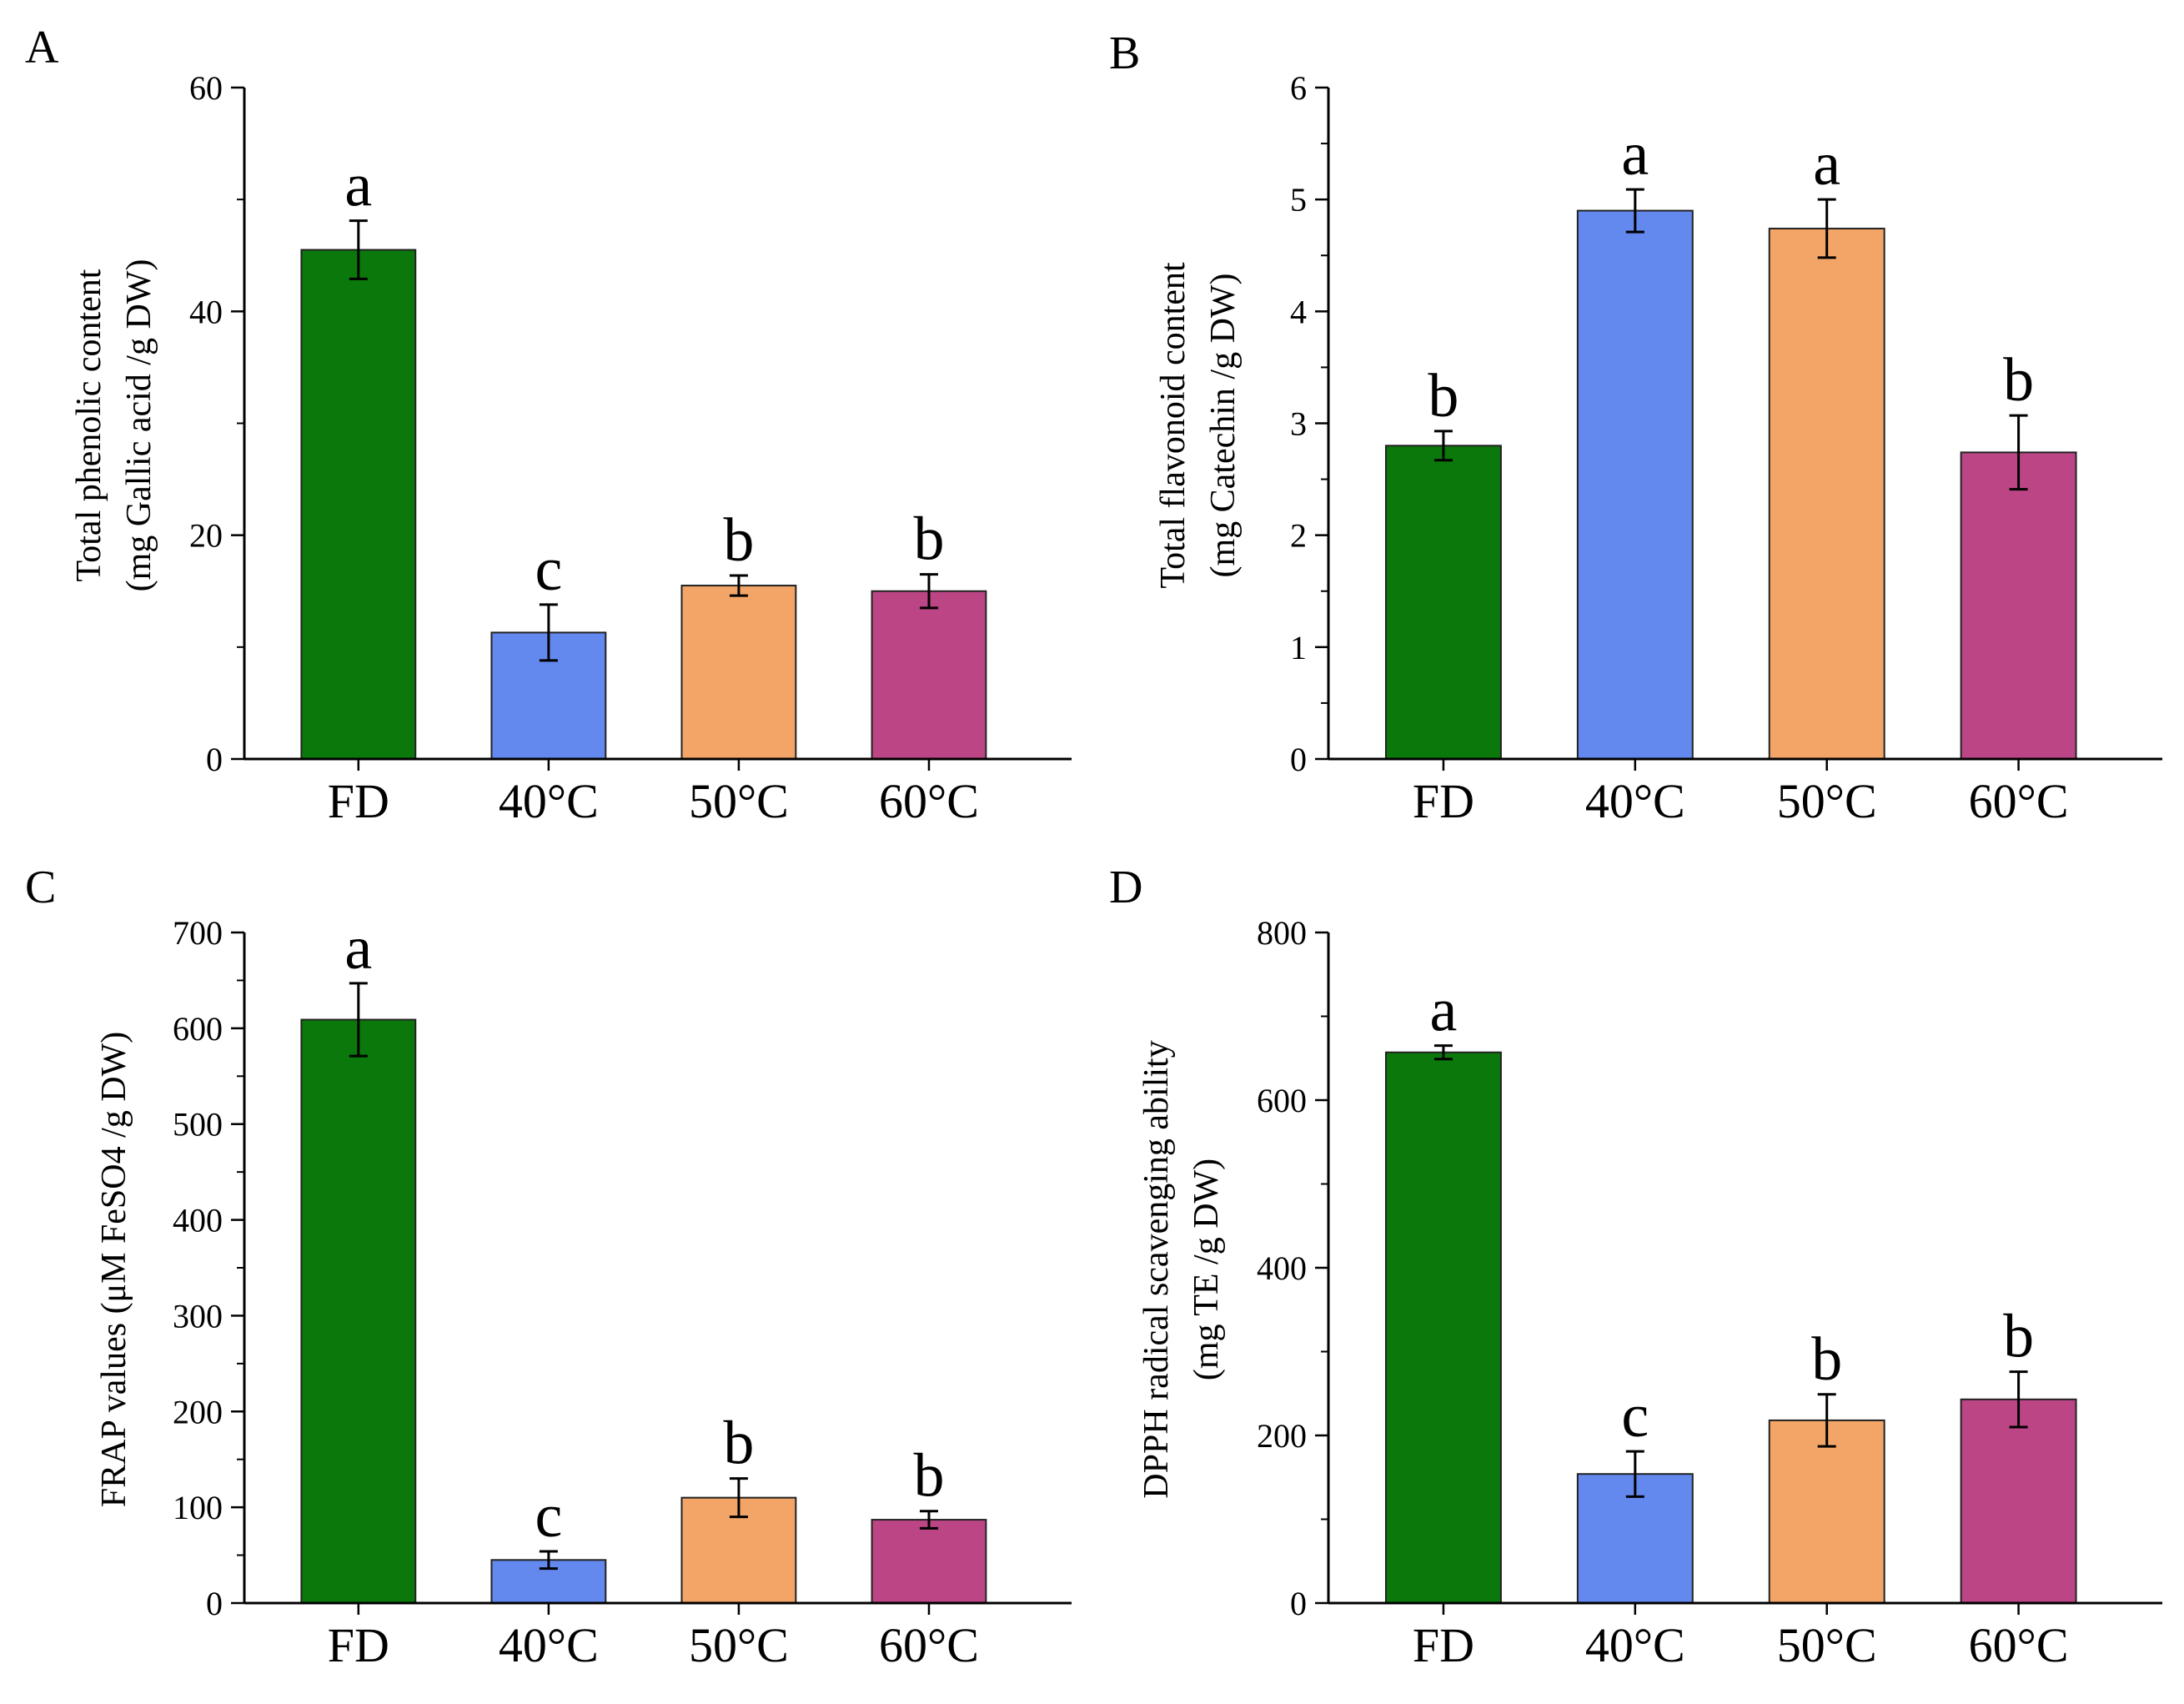  I want to click on y-tick-label: 1, so click(1298, 647).